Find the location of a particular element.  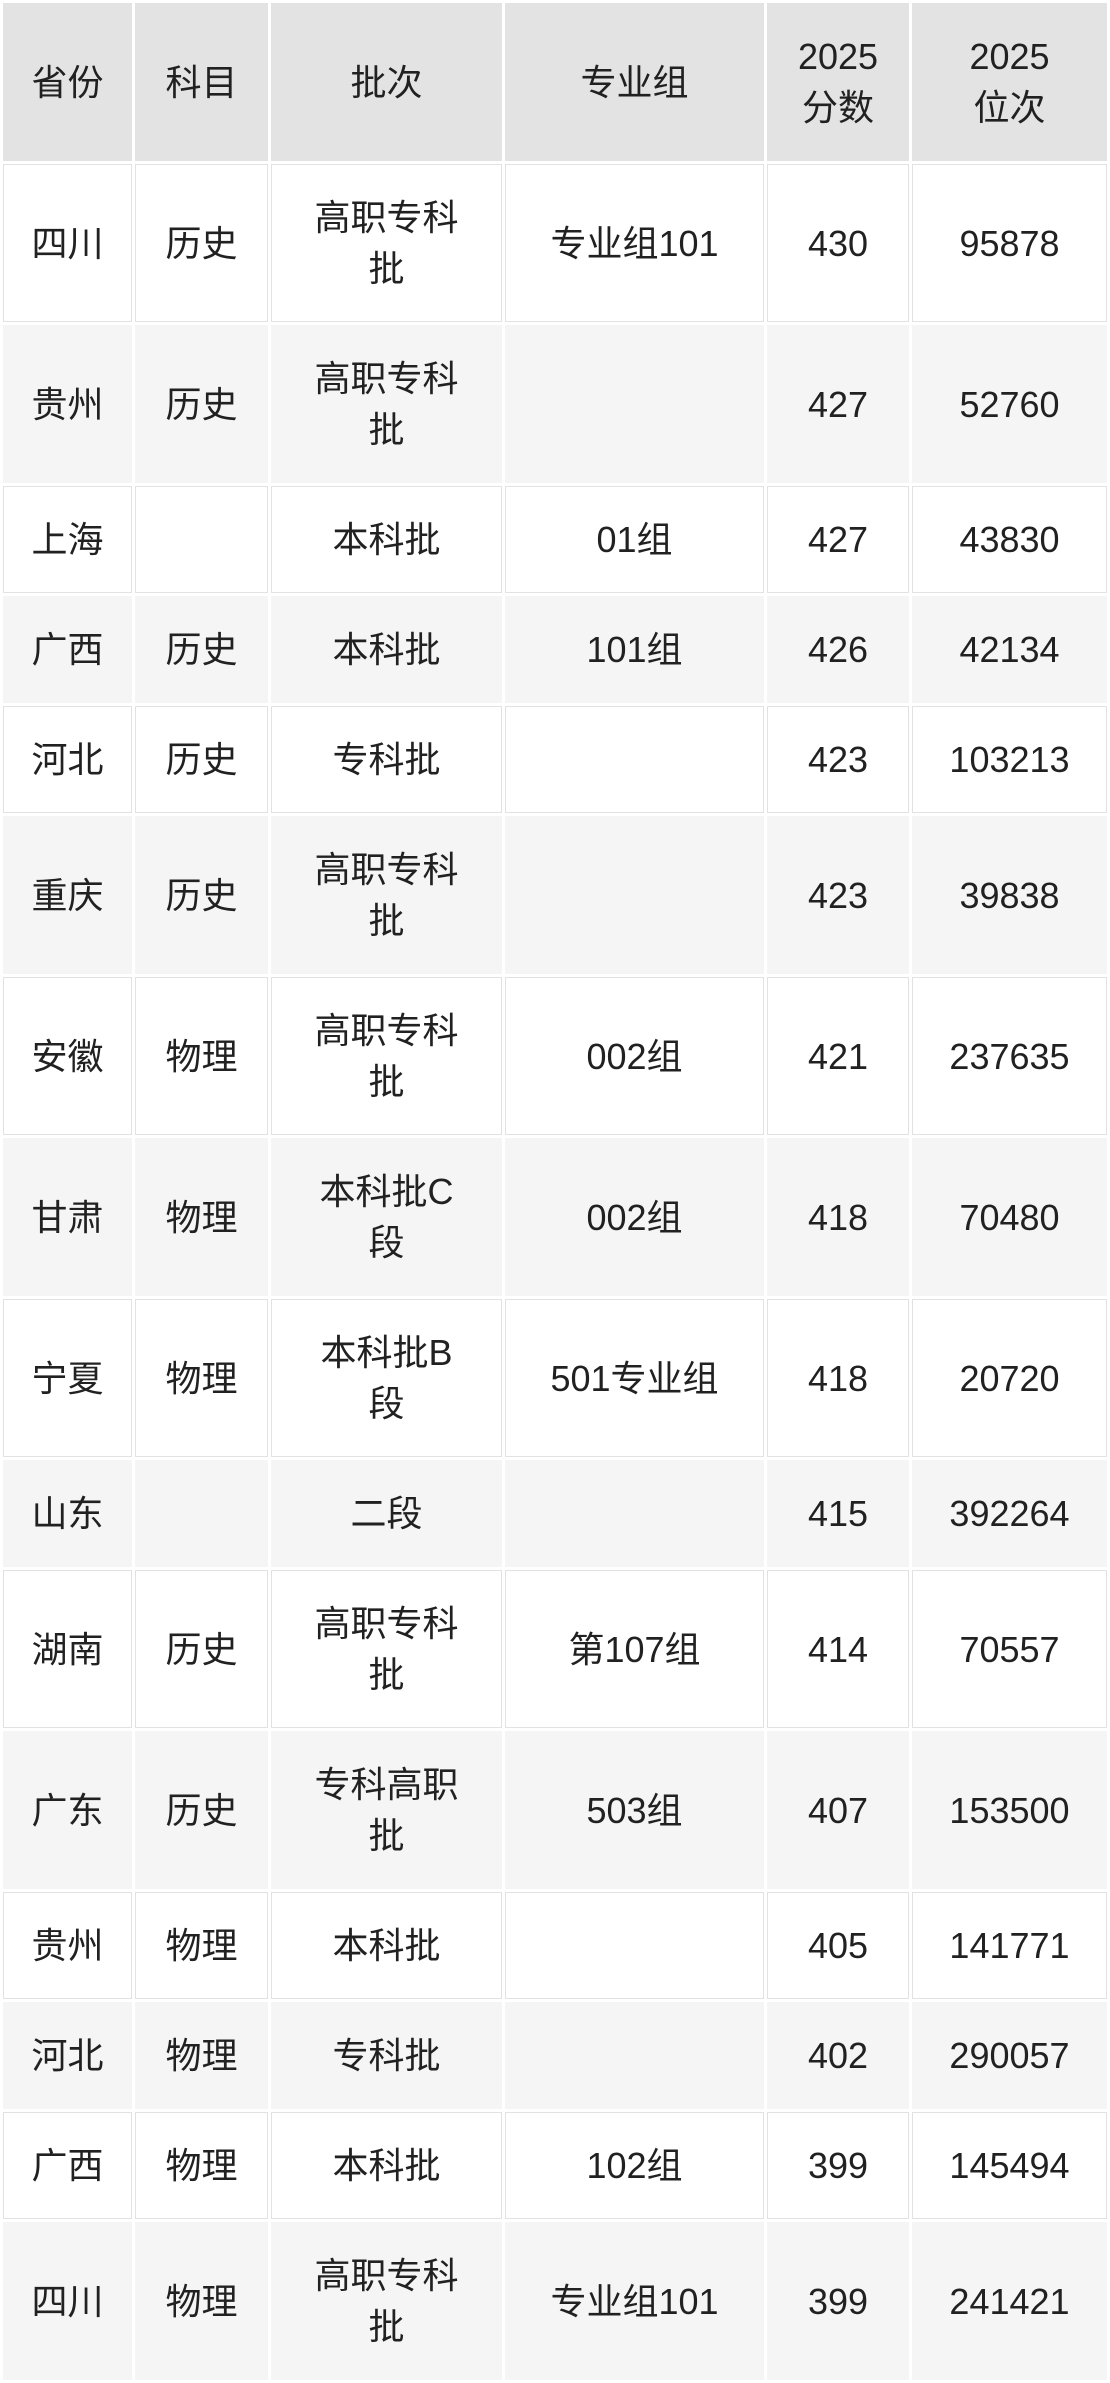

table-header: 省份 科目 批次 专业组 2025 分数 2025 位次 is located at coordinates (555, 82).